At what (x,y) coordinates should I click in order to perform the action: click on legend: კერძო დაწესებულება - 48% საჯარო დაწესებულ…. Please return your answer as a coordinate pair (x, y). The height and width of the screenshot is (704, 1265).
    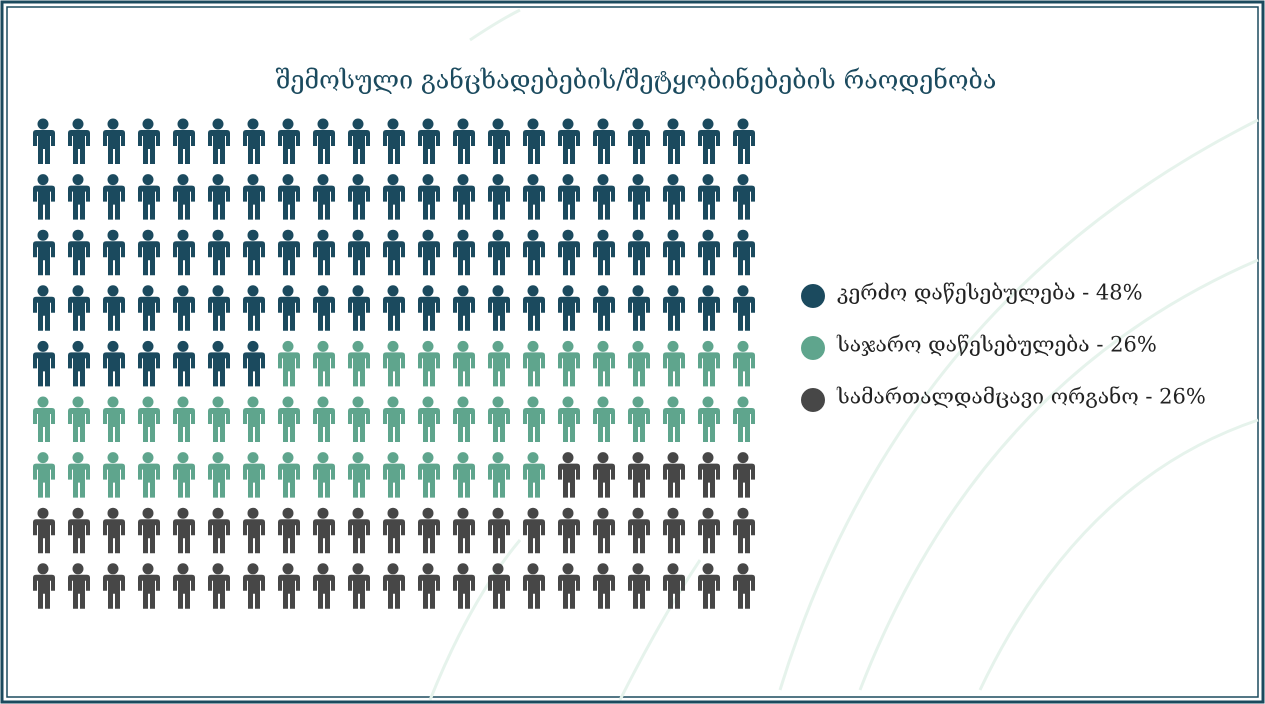
    Looking at the image, I should click on (1003, 346).